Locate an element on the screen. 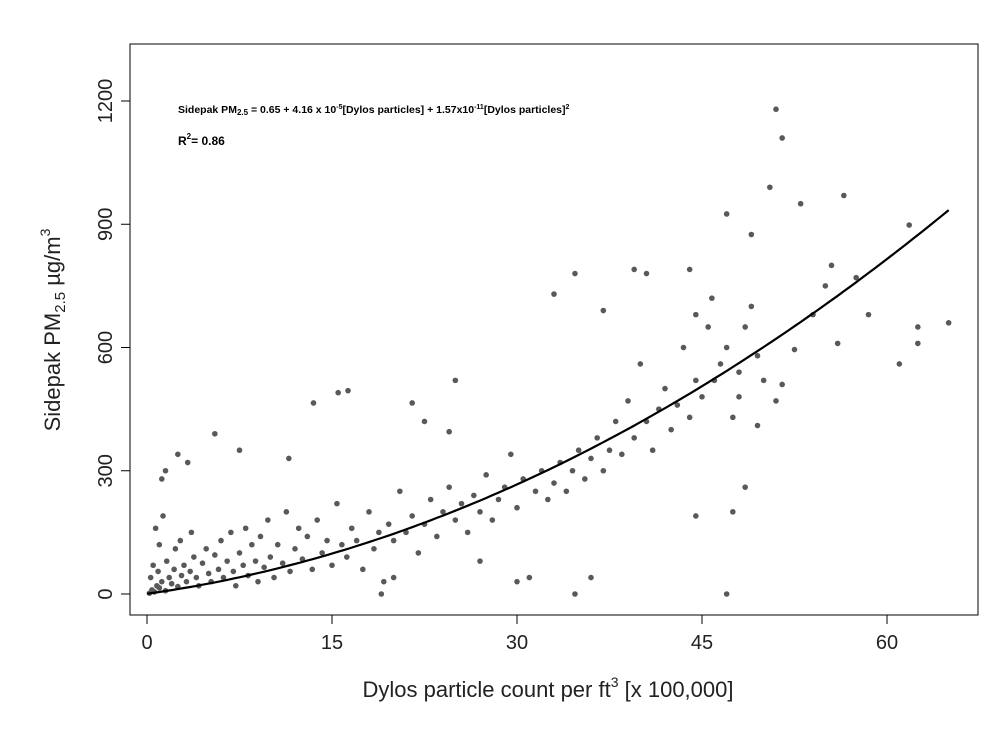 This screenshot has width=1000, height=755. y-tick-label: 600 is located at coordinates (106, 347).